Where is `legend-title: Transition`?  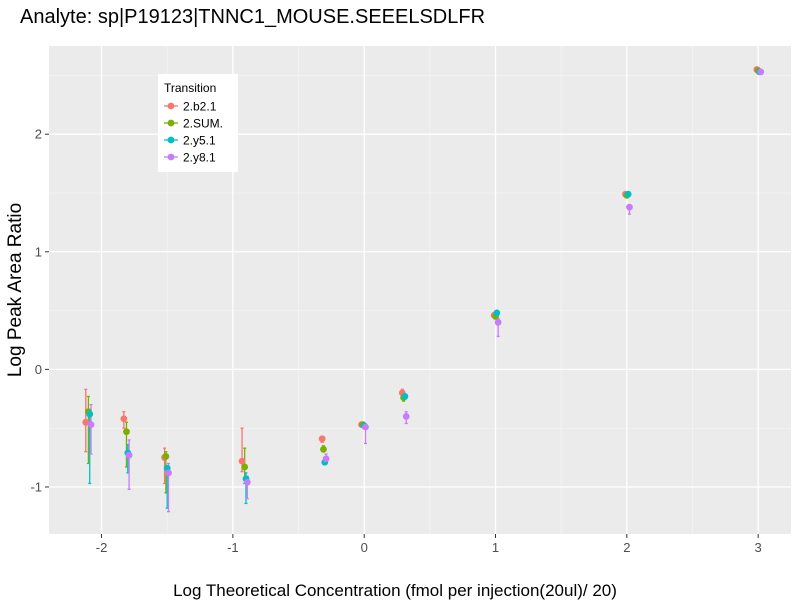
legend-title: Transition is located at coordinates (190, 88).